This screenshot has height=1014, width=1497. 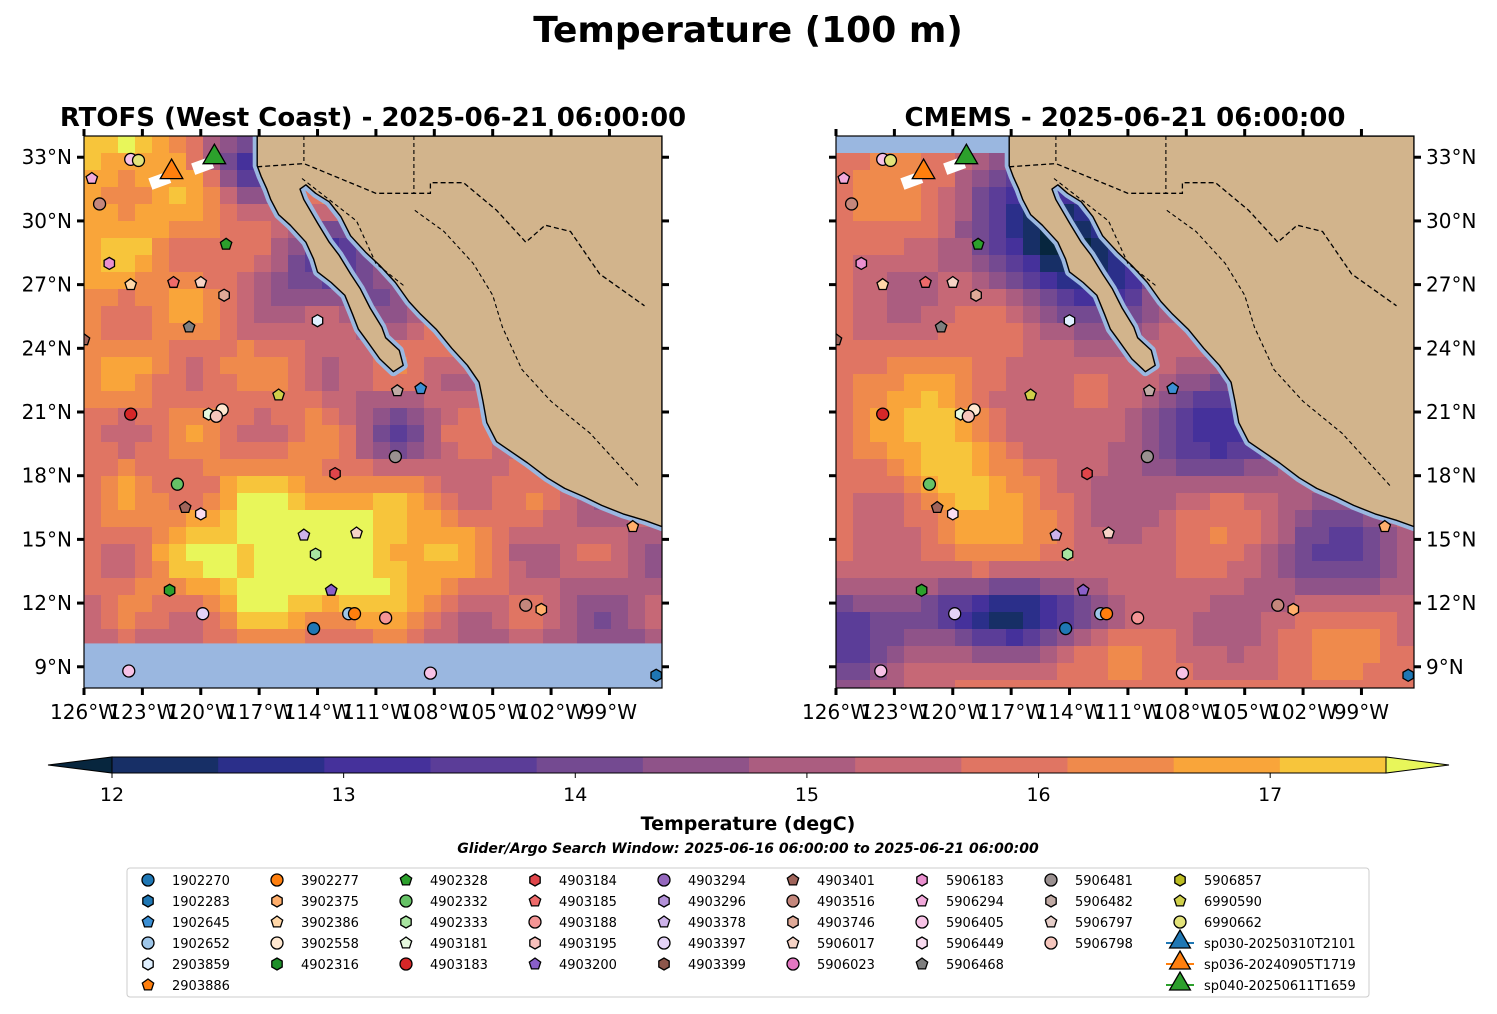 I want to click on legend-item: 5906797, so click(x=1088, y=923).